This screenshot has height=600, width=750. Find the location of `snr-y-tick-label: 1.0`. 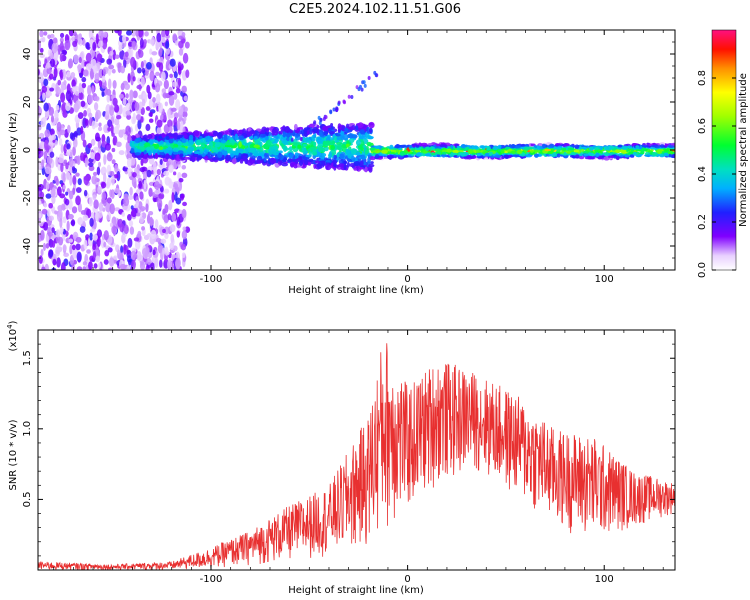

snr-y-tick-label: 1.0 is located at coordinates (27, 429).